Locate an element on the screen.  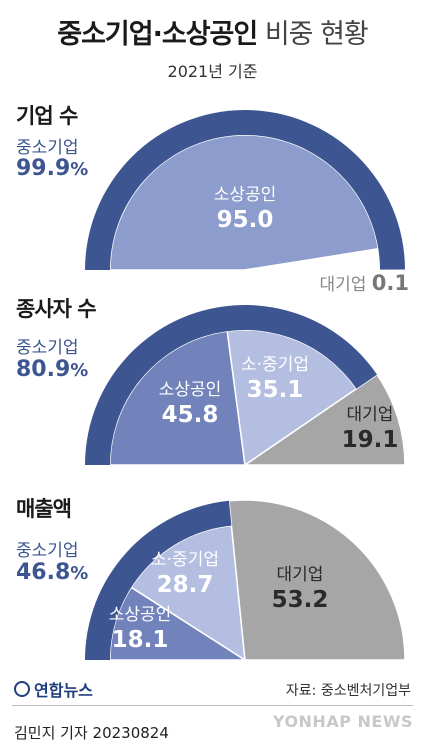
section-title-employees: 종사자 수 is located at coordinates (56, 309).